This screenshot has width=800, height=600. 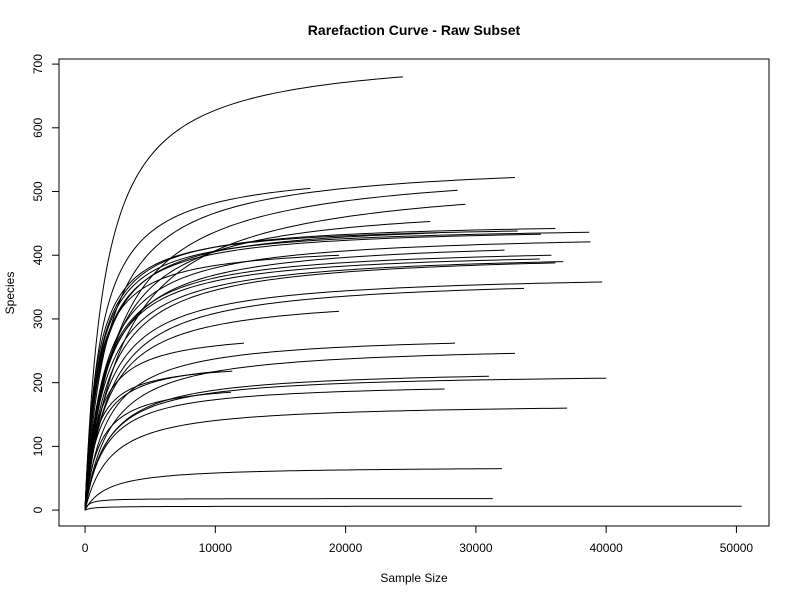 What do you see at coordinates (38, 319) in the screenshot?
I see `y-tick-label: 300` at bounding box center [38, 319].